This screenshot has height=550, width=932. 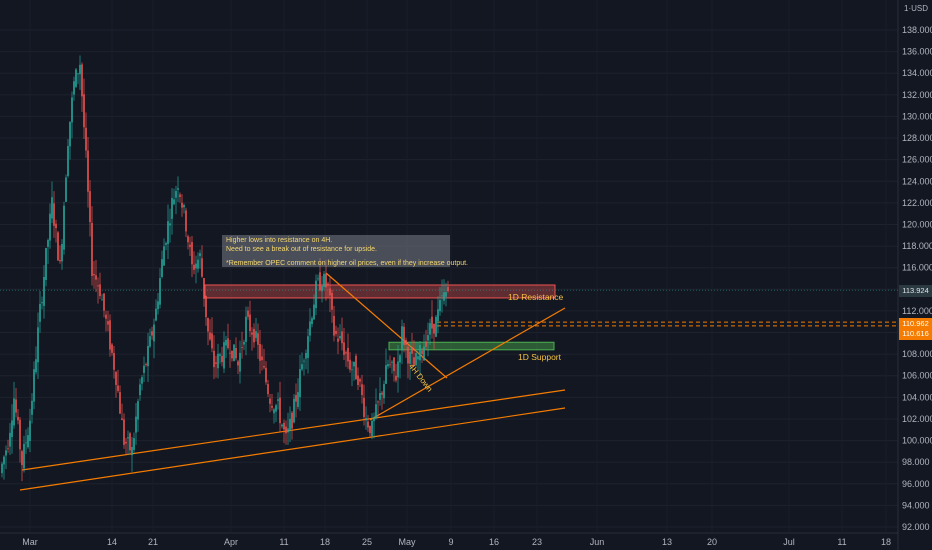 I want to click on x-tick-label: 16, so click(x=494, y=542).